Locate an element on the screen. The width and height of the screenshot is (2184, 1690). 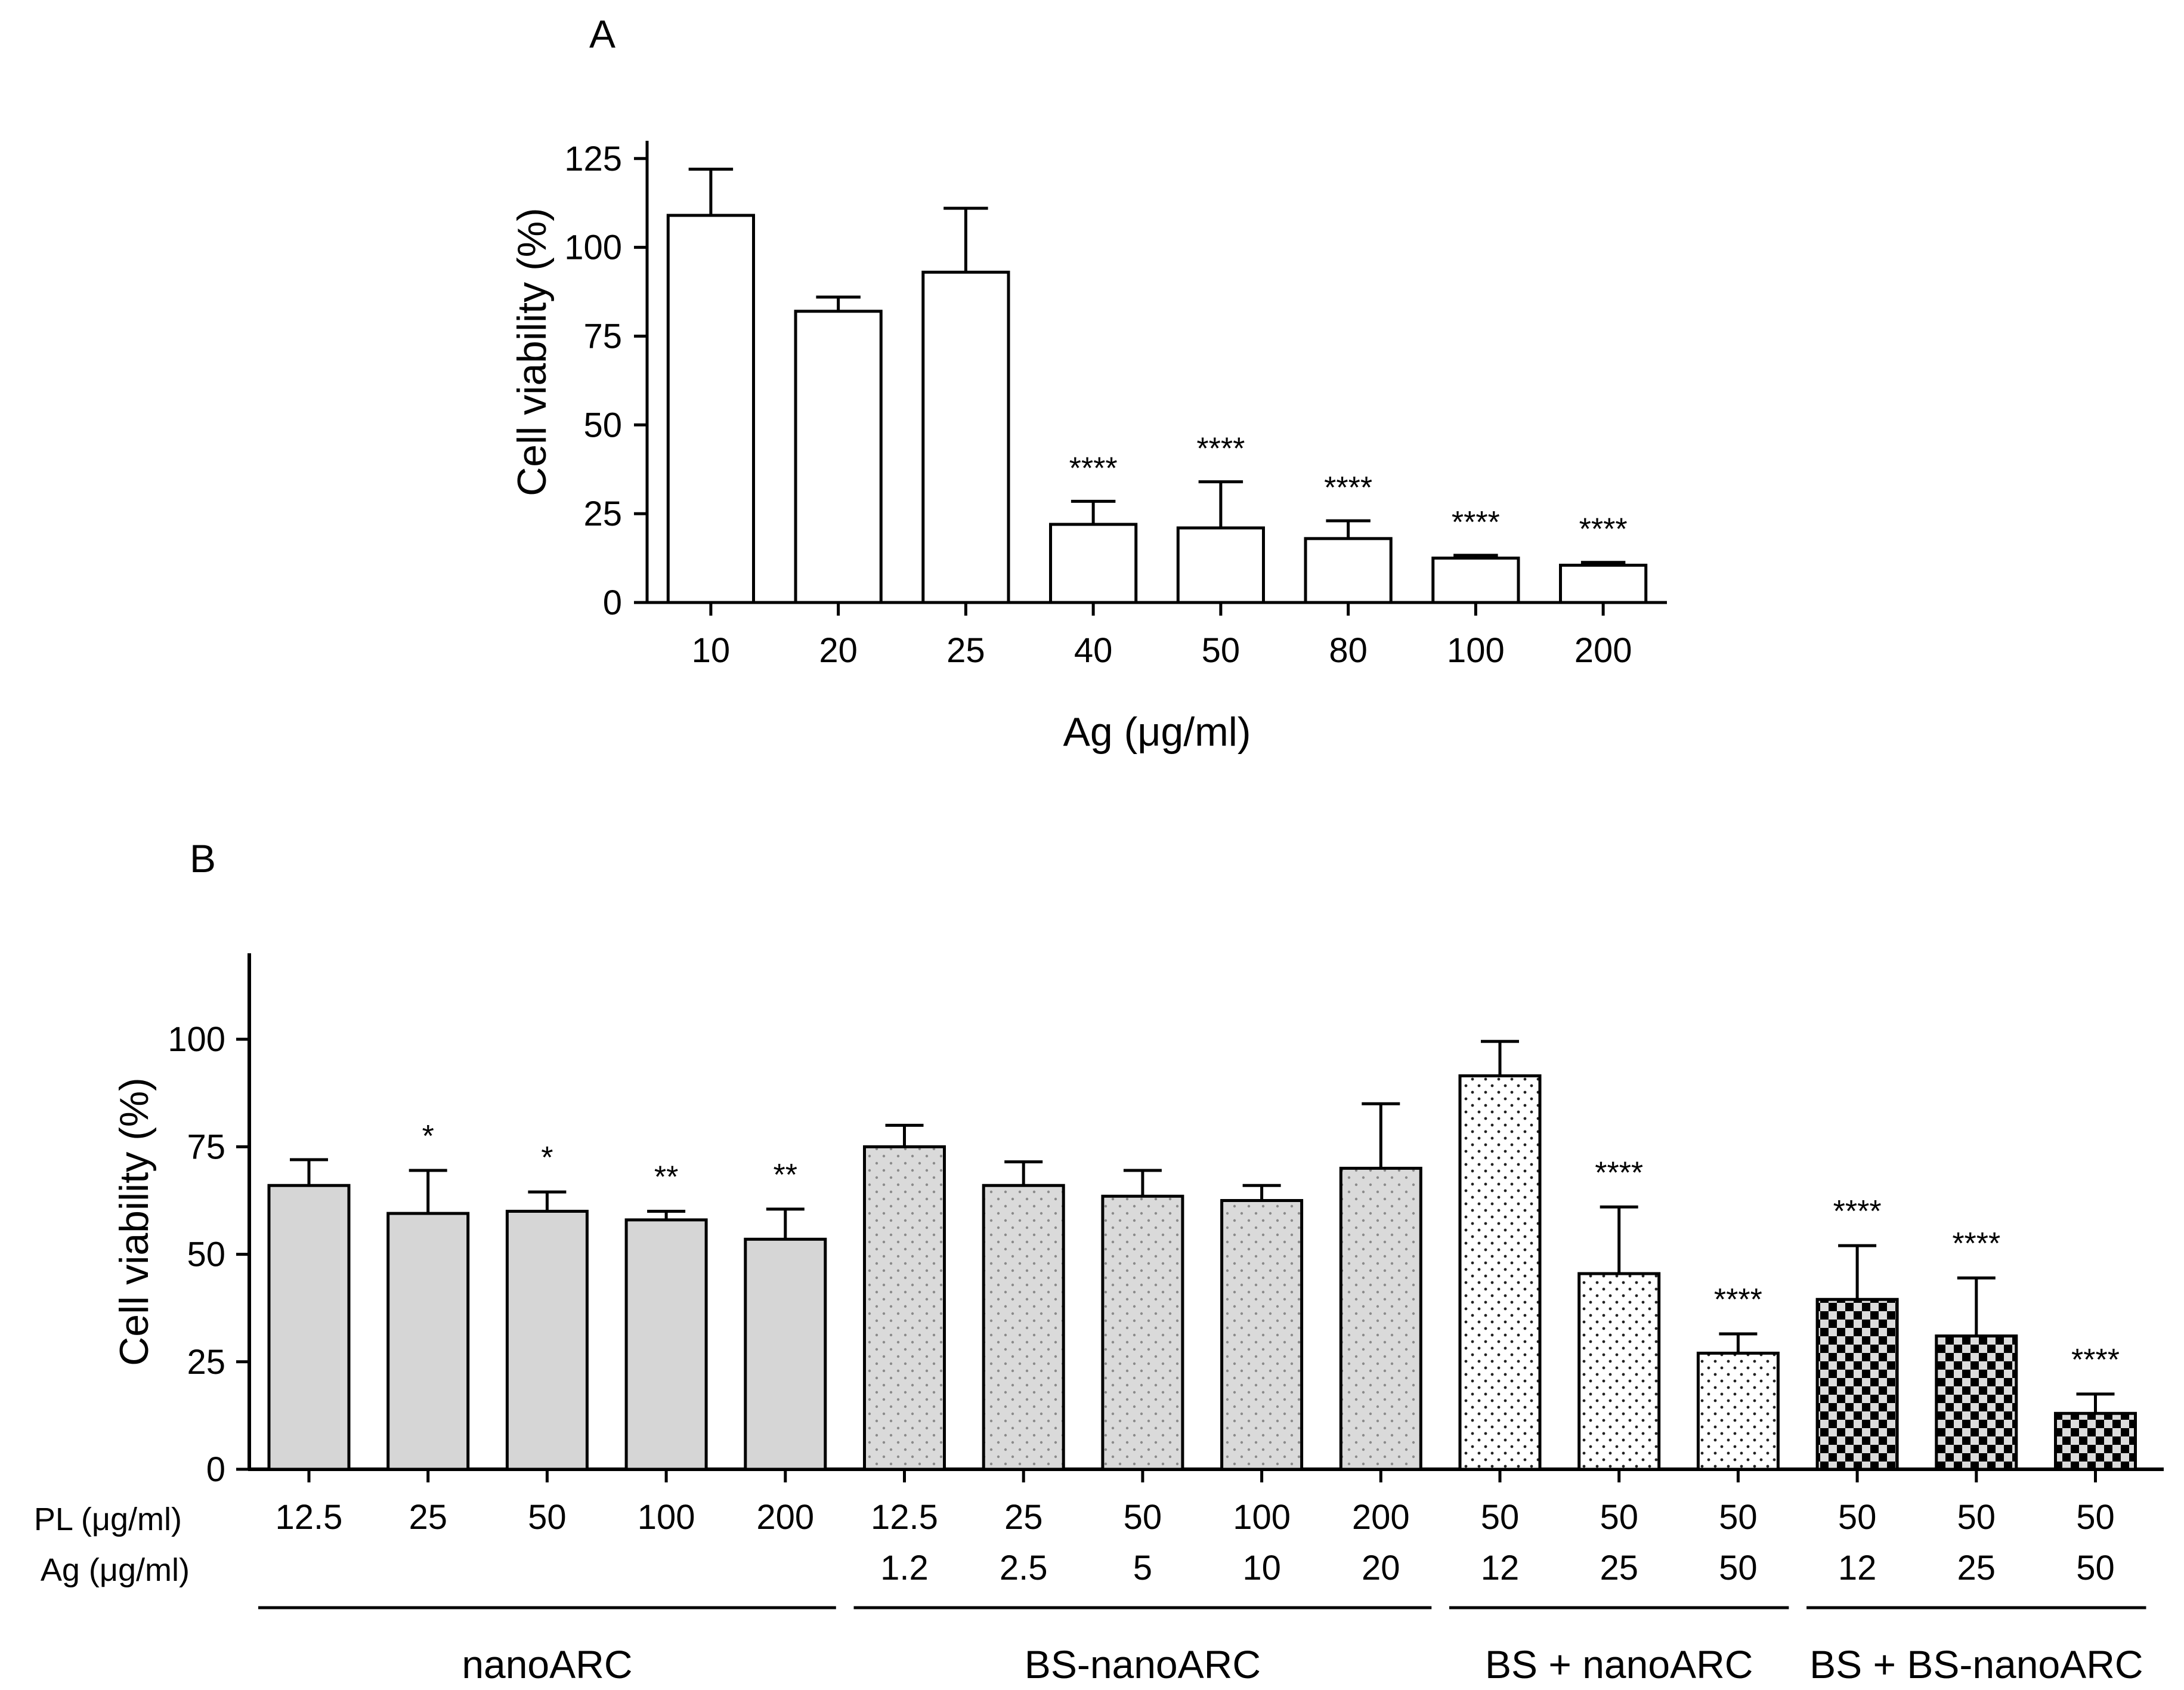
panel-b-y-tick-label: 50 is located at coordinates (206, 1255).